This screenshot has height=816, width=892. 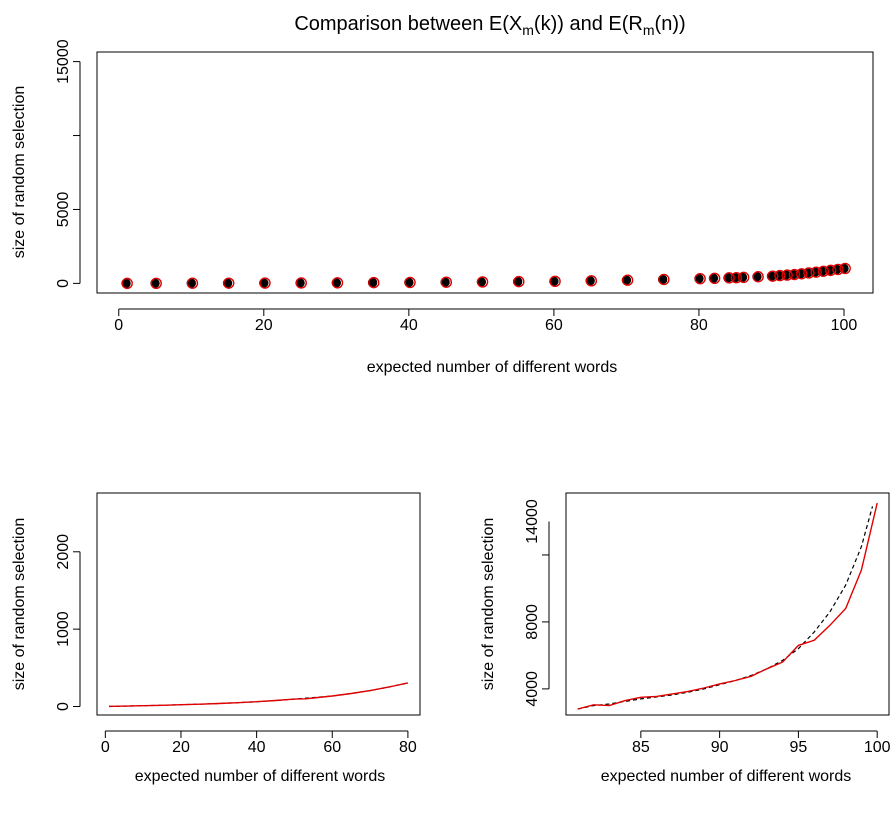 What do you see at coordinates (641, 747) in the screenshot?
I see `x-tick-label: 85` at bounding box center [641, 747].